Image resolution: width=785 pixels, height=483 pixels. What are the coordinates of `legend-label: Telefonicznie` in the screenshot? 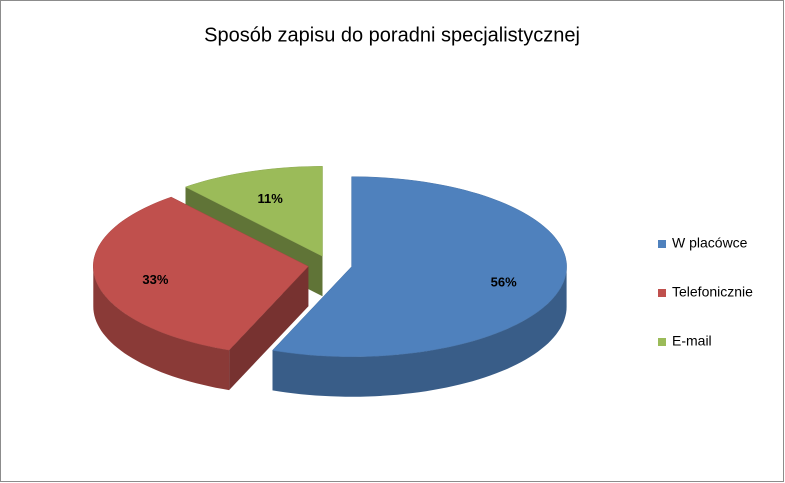 It's located at (712, 292).